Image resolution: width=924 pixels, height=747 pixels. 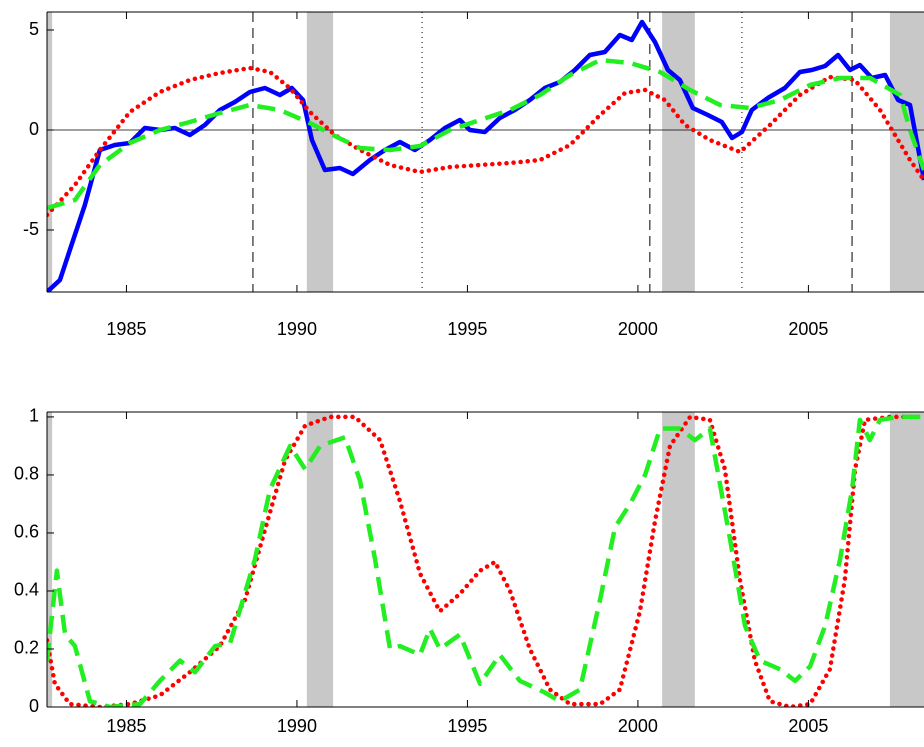 What do you see at coordinates (26, 474) in the screenshot?
I see `y-tick-label: 0.8` at bounding box center [26, 474].